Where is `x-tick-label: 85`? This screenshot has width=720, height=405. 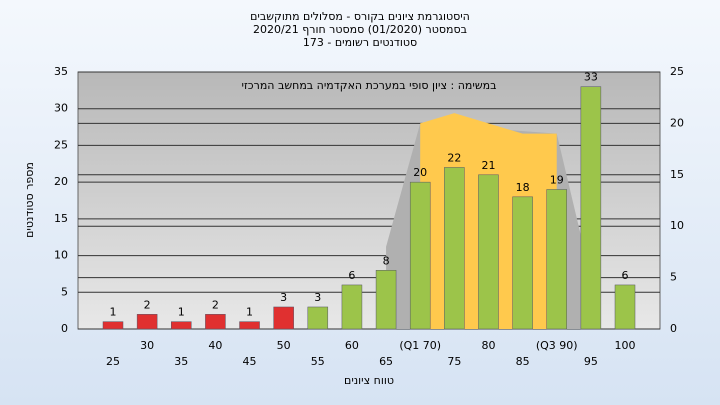 x-tick-label: 85 is located at coordinates (523, 361).